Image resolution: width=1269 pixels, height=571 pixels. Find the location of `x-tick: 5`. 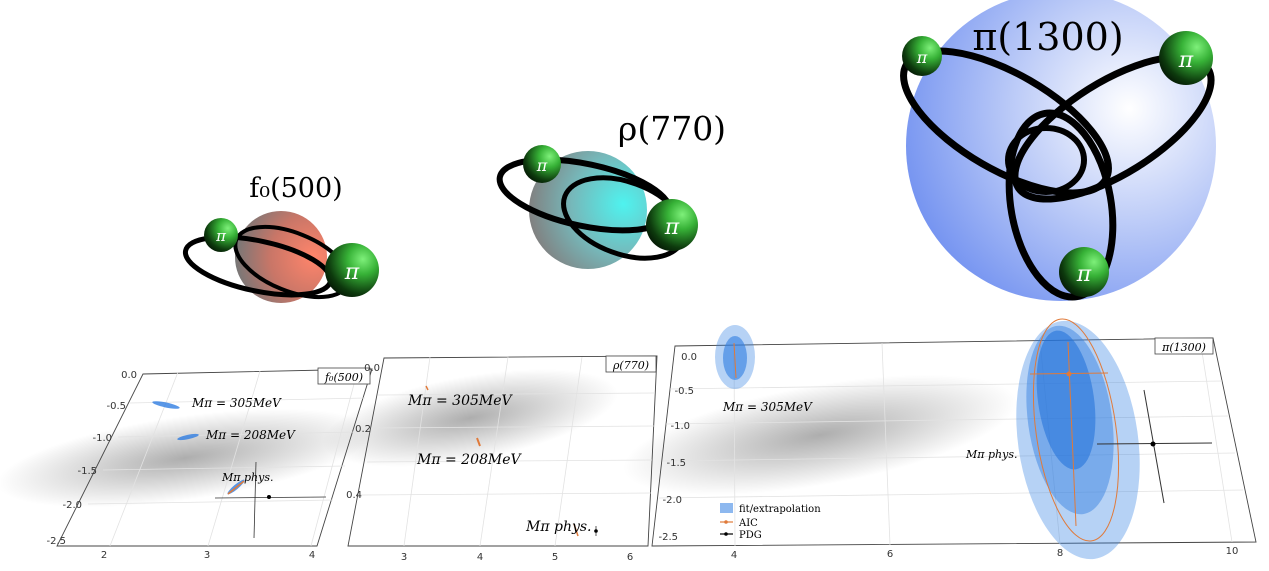

x-tick: 5 is located at coordinates (555, 557).